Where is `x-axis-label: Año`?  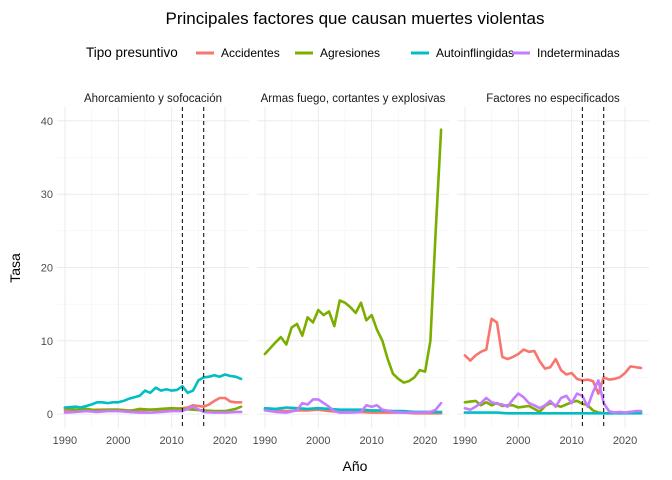
x-axis-label: Año is located at coordinates (355, 466).